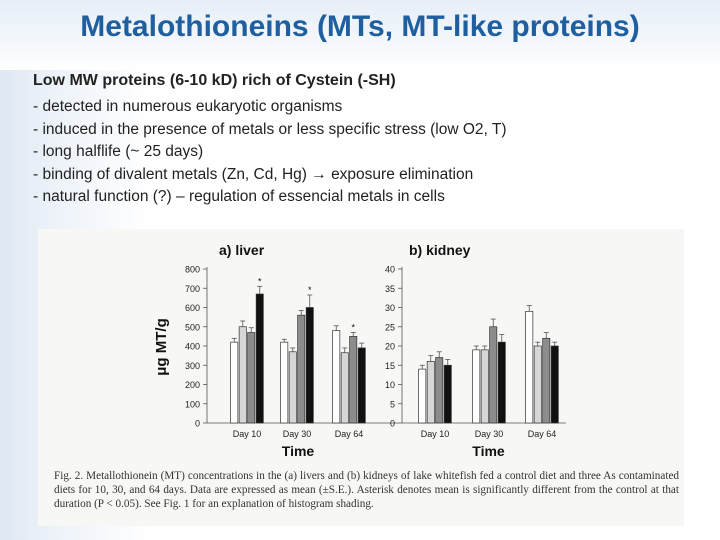 The width and height of the screenshot is (720, 540). I want to click on bullet-item: - long halflife (~ 25 days), so click(118, 151).